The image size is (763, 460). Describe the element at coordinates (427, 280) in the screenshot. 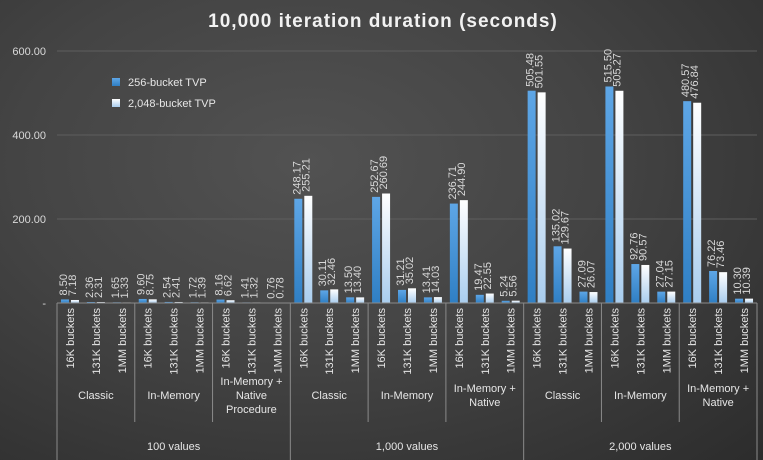

I see `data-label: 13.41` at that location.